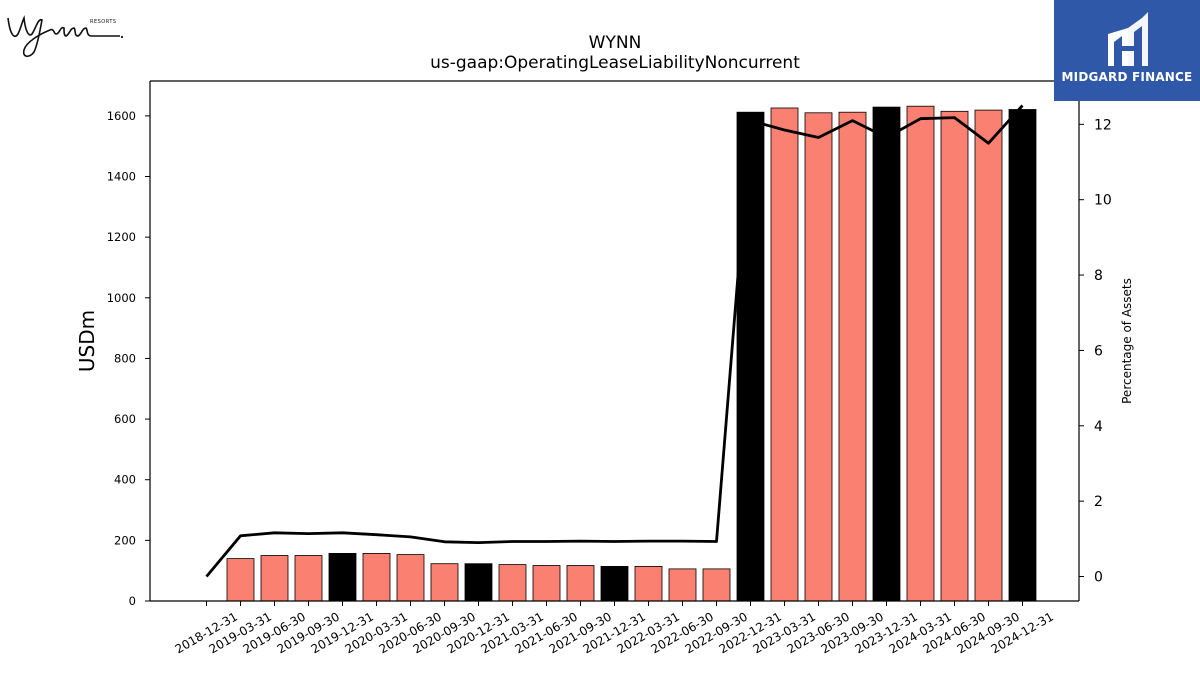 This screenshot has height=675, width=1200. What do you see at coordinates (121, 298) in the screenshot?
I see `y-tick-label-1000: 1000` at bounding box center [121, 298].